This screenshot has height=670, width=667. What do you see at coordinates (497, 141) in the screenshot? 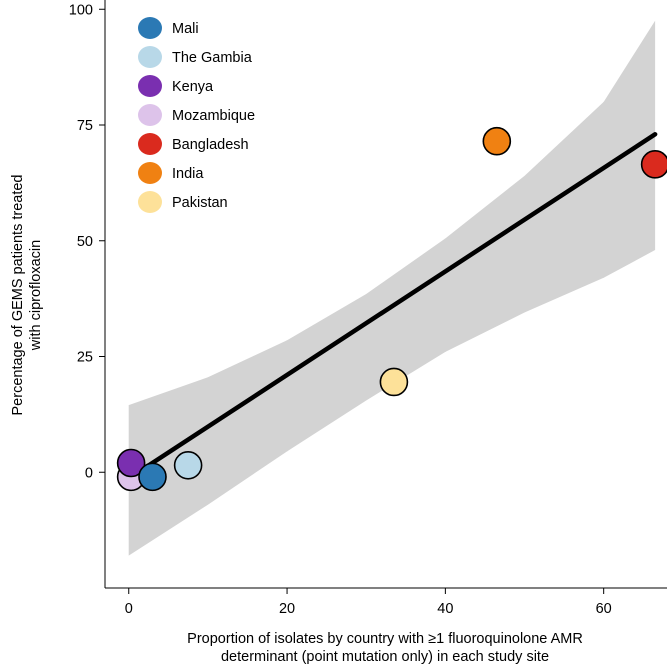
I see `point-india` at bounding box center [497, 141].